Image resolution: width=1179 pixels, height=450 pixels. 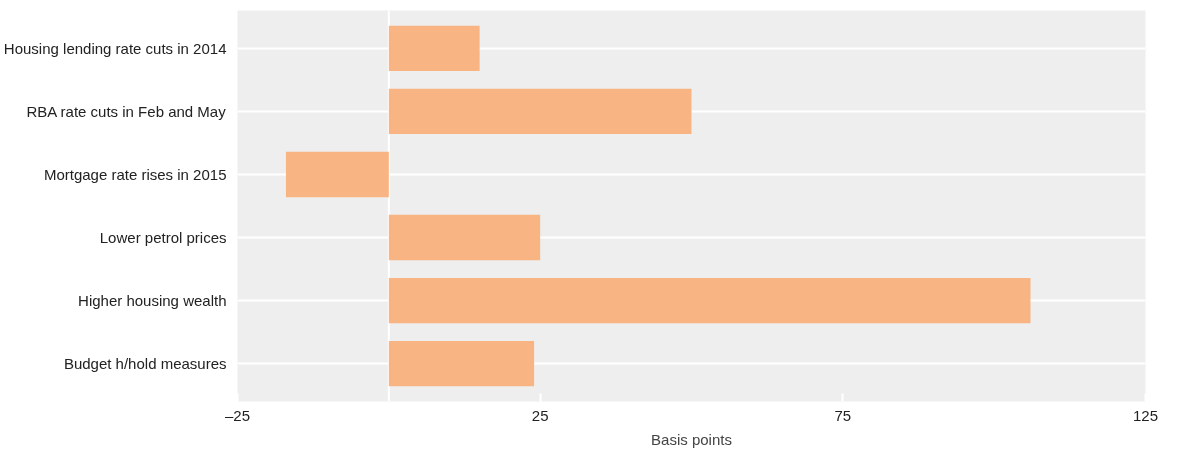 I want to click on x-axis-title: Basis points, so click(x=691, y=439).